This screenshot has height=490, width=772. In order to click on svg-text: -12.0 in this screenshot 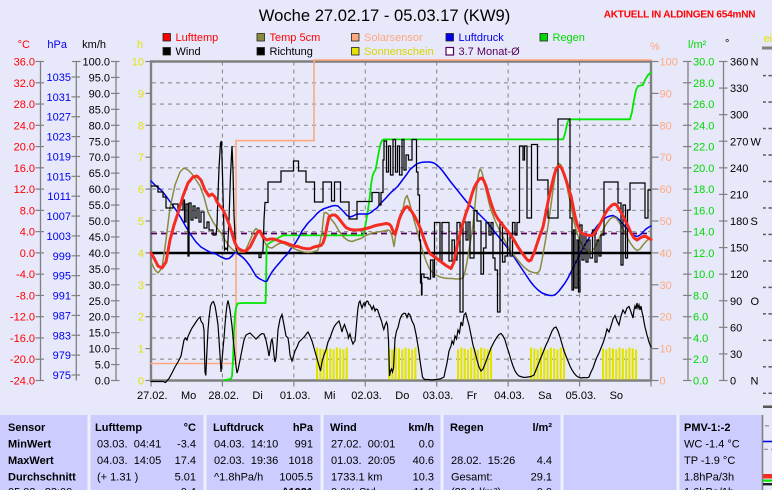, I will do `click(22, 318)`.